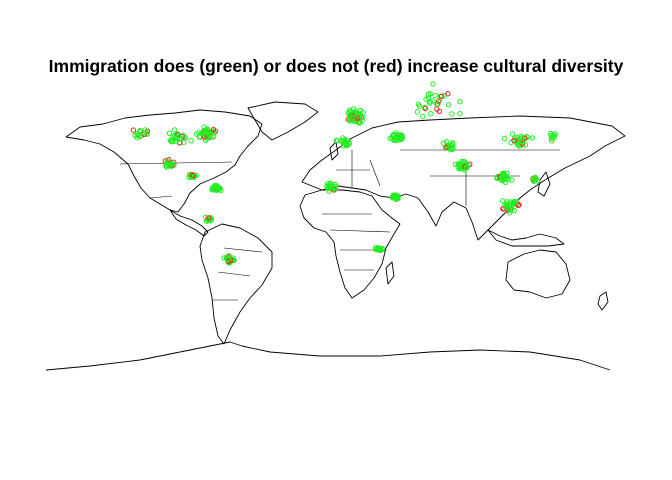  I want to click on eurasia-outline, so click(463, 178).